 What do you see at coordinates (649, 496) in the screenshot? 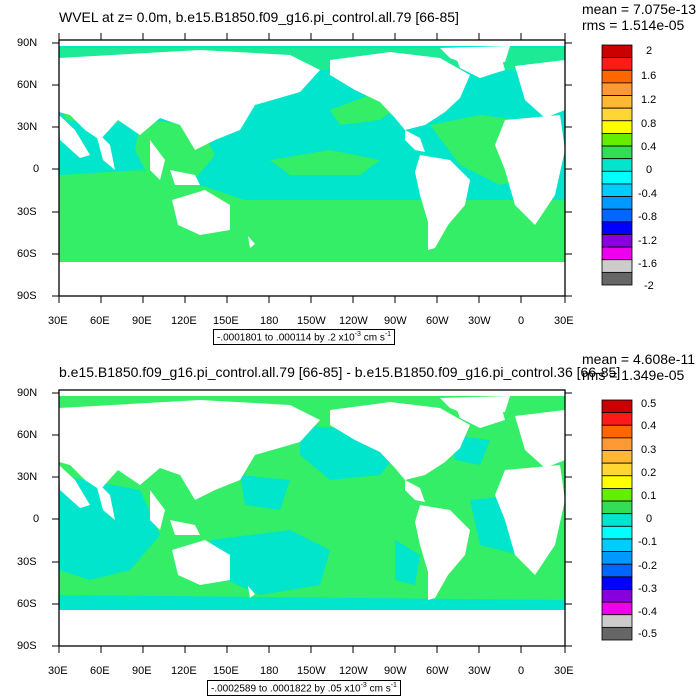
I see `colorbar-label: 0.1` at bounding box center [649, 496].